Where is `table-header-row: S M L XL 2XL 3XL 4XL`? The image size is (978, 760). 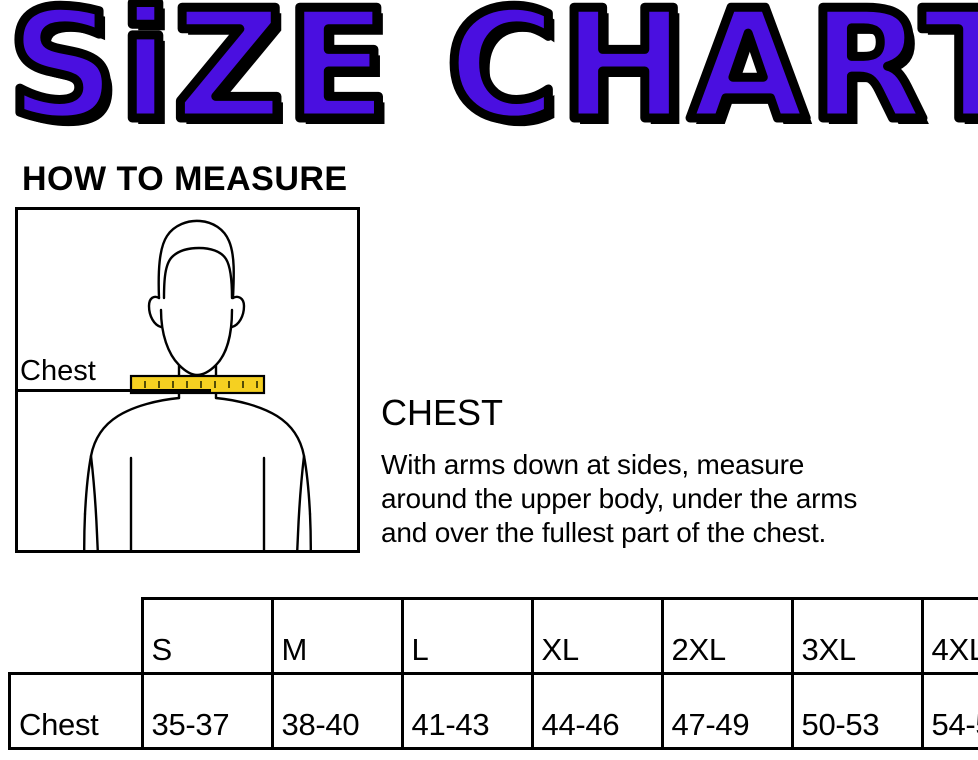 table-header-row: S M L XL 2XL 3XL 4XL is located at coordinates (494, 636).